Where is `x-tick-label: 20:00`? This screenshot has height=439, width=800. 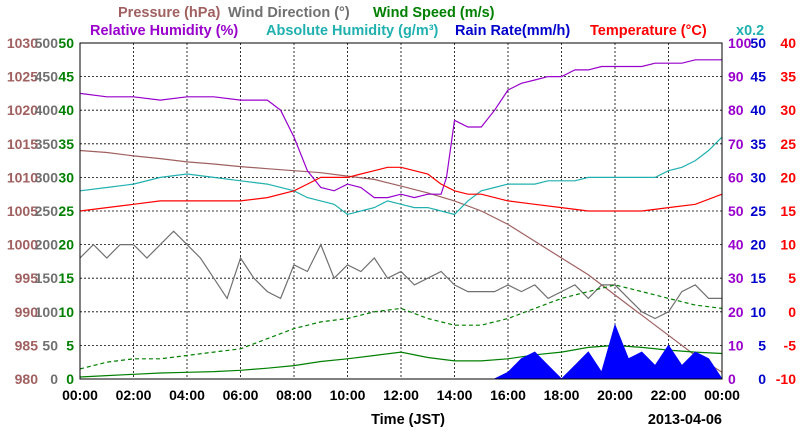
x-tick-label: 20:00 is located at coordinates (615, 395).